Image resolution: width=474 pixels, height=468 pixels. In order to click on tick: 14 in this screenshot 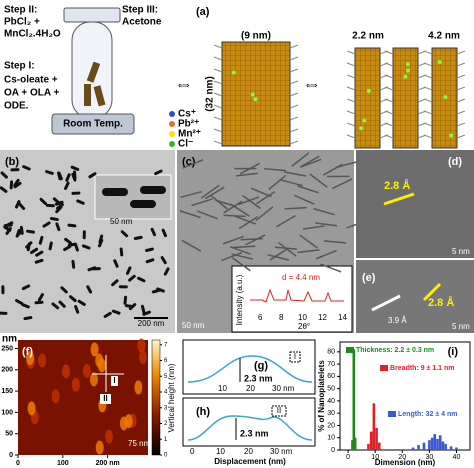, I will do `click(342, 317)`.